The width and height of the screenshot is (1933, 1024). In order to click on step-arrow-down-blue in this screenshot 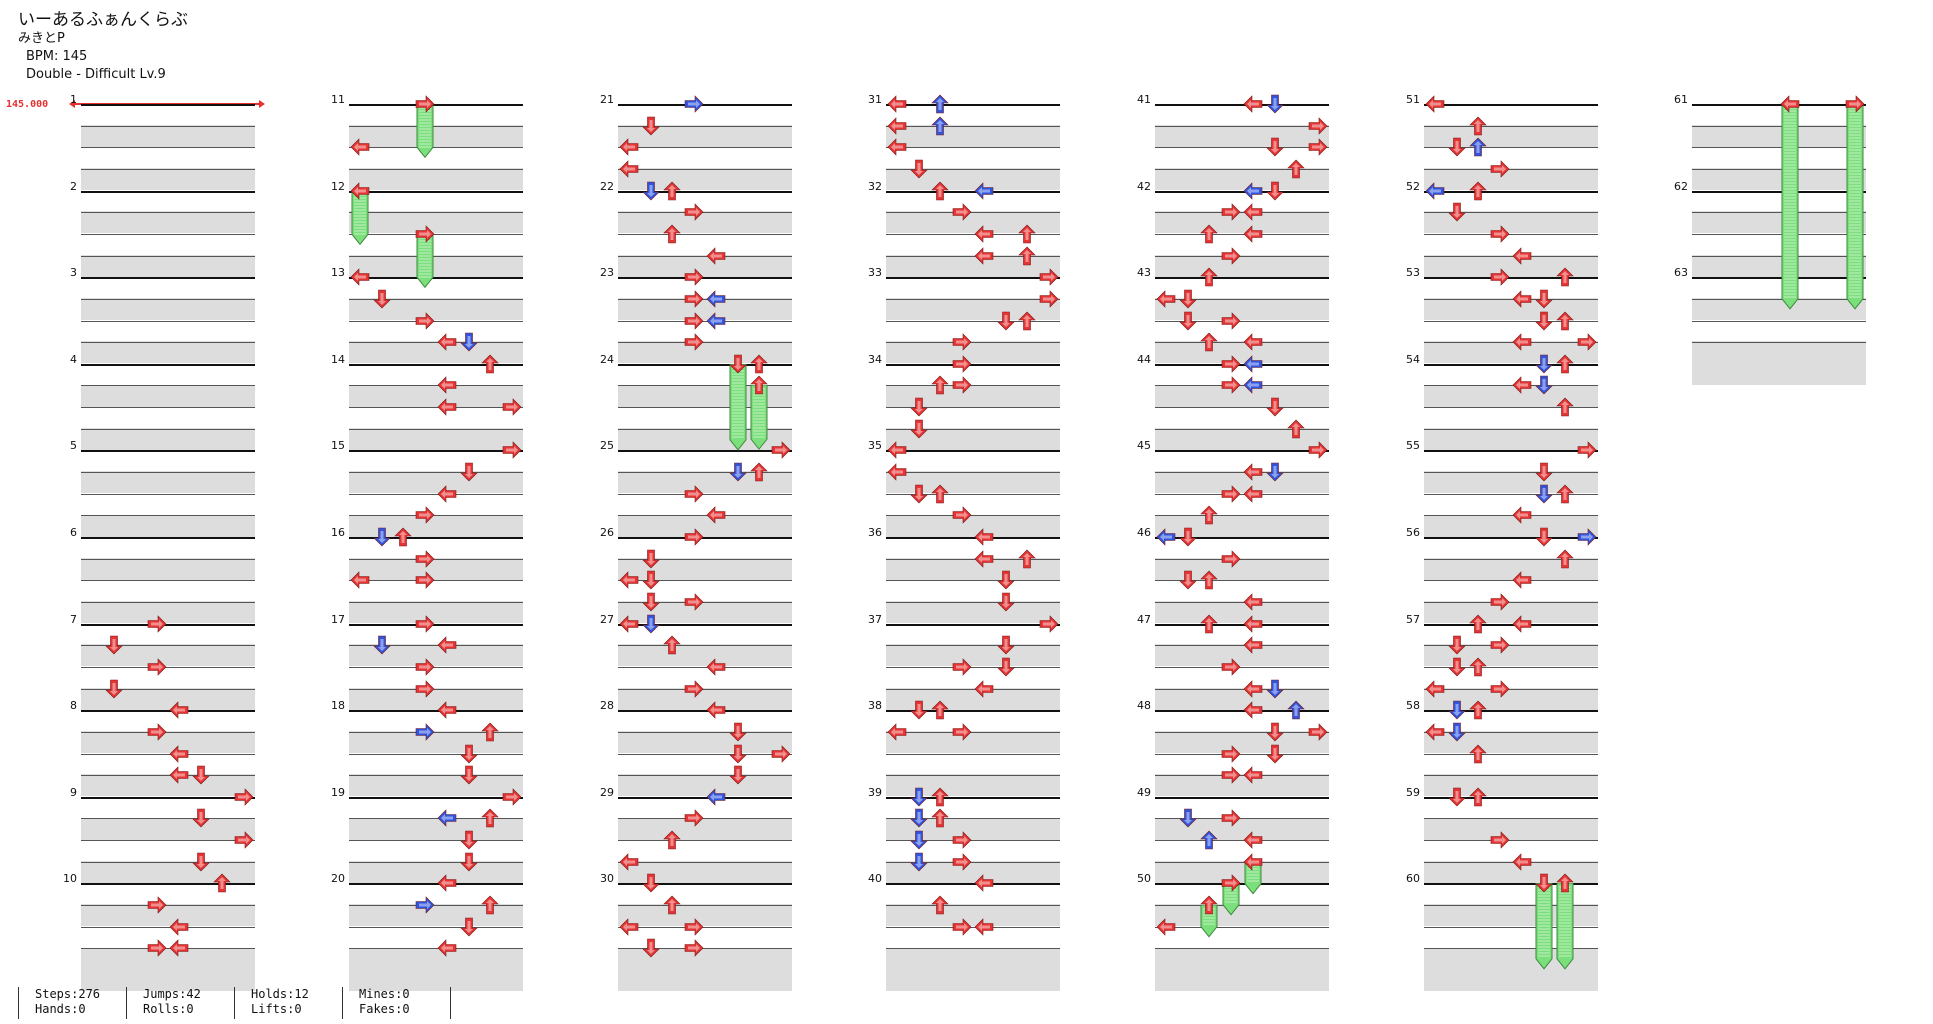, I will do `click(1274, 104)`.